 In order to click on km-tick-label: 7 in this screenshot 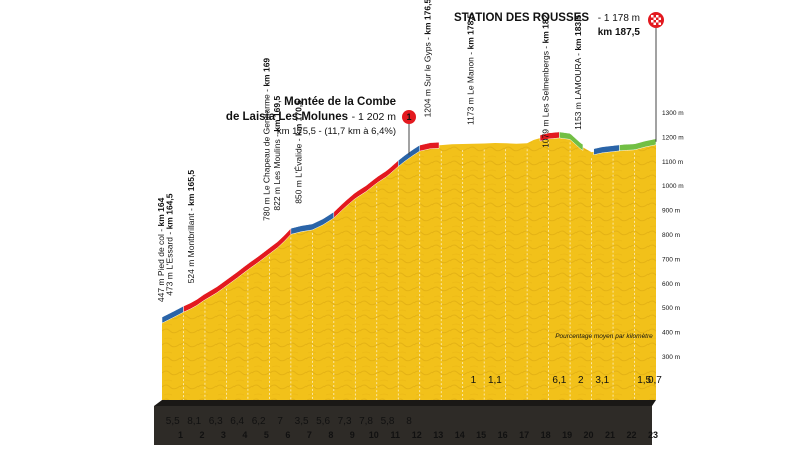, I will do `click(309, 435)`.